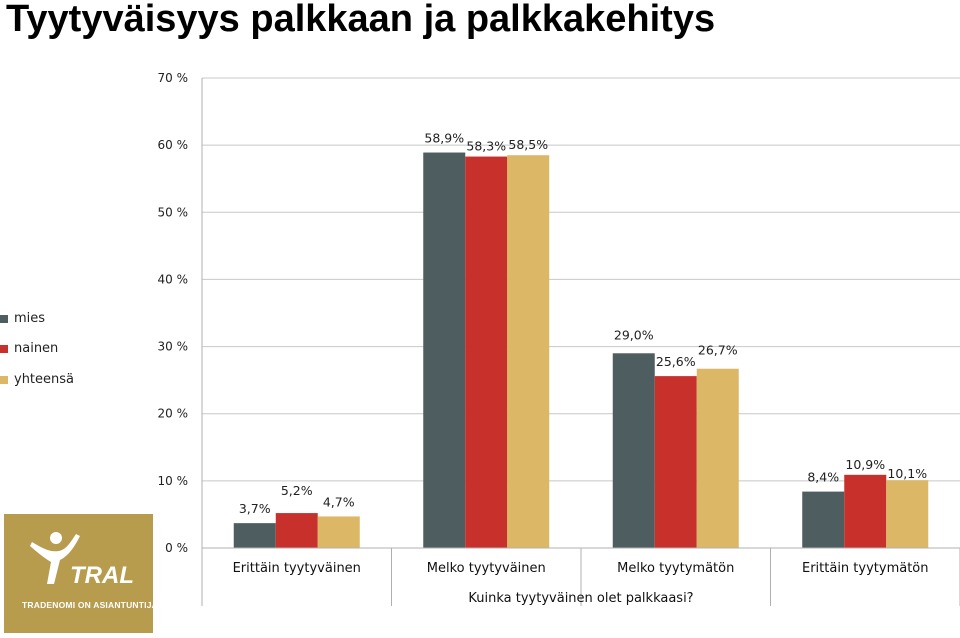 The height and width of the screenshot is (638, 960). I want to click on legend-label-nainen: nainen, so click(36, 348).